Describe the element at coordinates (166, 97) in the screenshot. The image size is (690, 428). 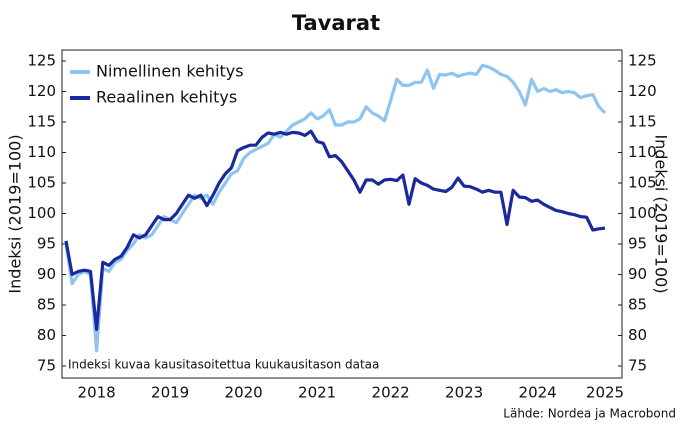
I see `legend-label: Reaalinen kehitys` at that location.